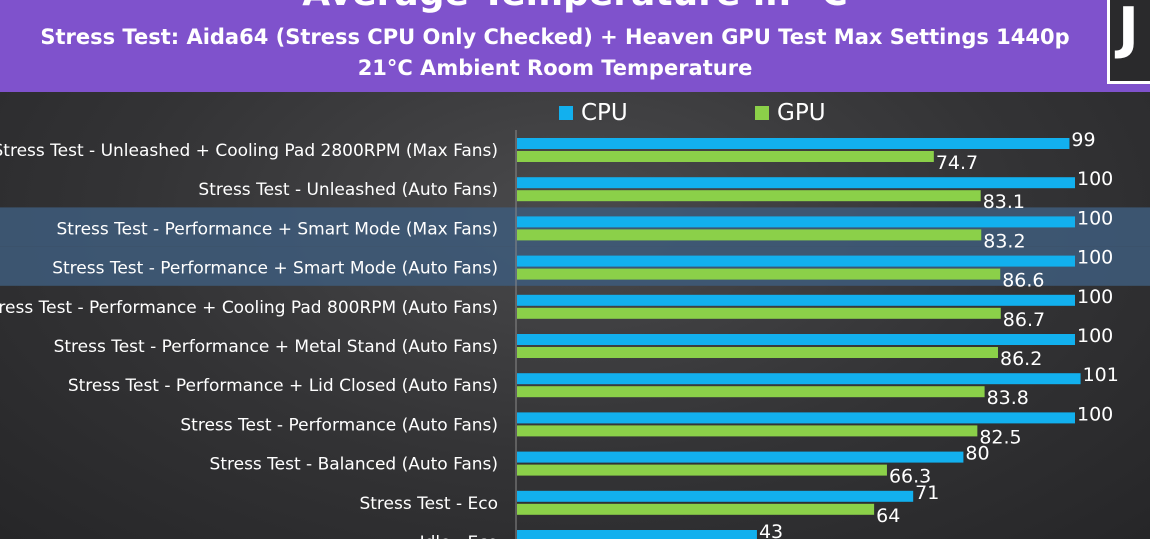 This screenshot has height=539, width=1150. Describe the element at coordinates (459, 536) in the screenshot. I see `category-label: Idle - Eco` at that location.